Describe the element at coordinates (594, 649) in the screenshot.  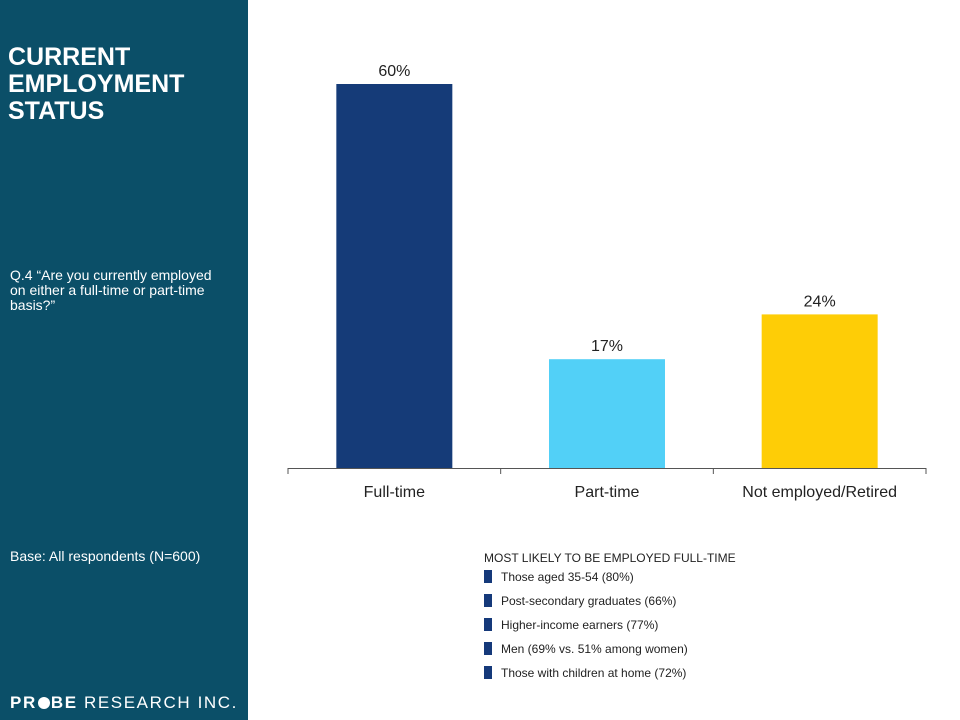
I see `notes-item-text: Men (69% vs. 51% among women)` at that location.